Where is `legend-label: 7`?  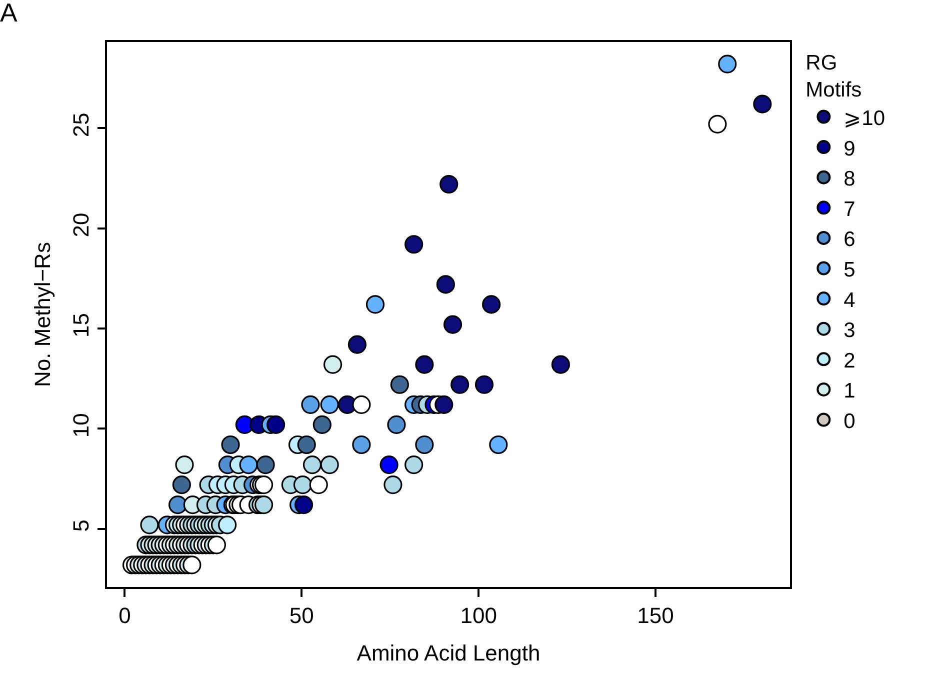 legend-label: 7 is located at coordinates (850, 209).